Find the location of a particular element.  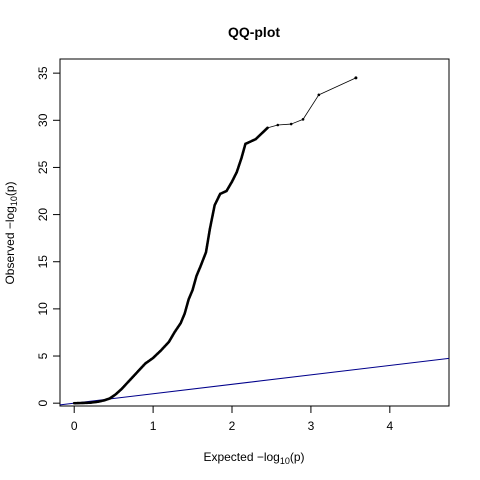

y-tick-label: 0 is located at coordinates (43, 403).